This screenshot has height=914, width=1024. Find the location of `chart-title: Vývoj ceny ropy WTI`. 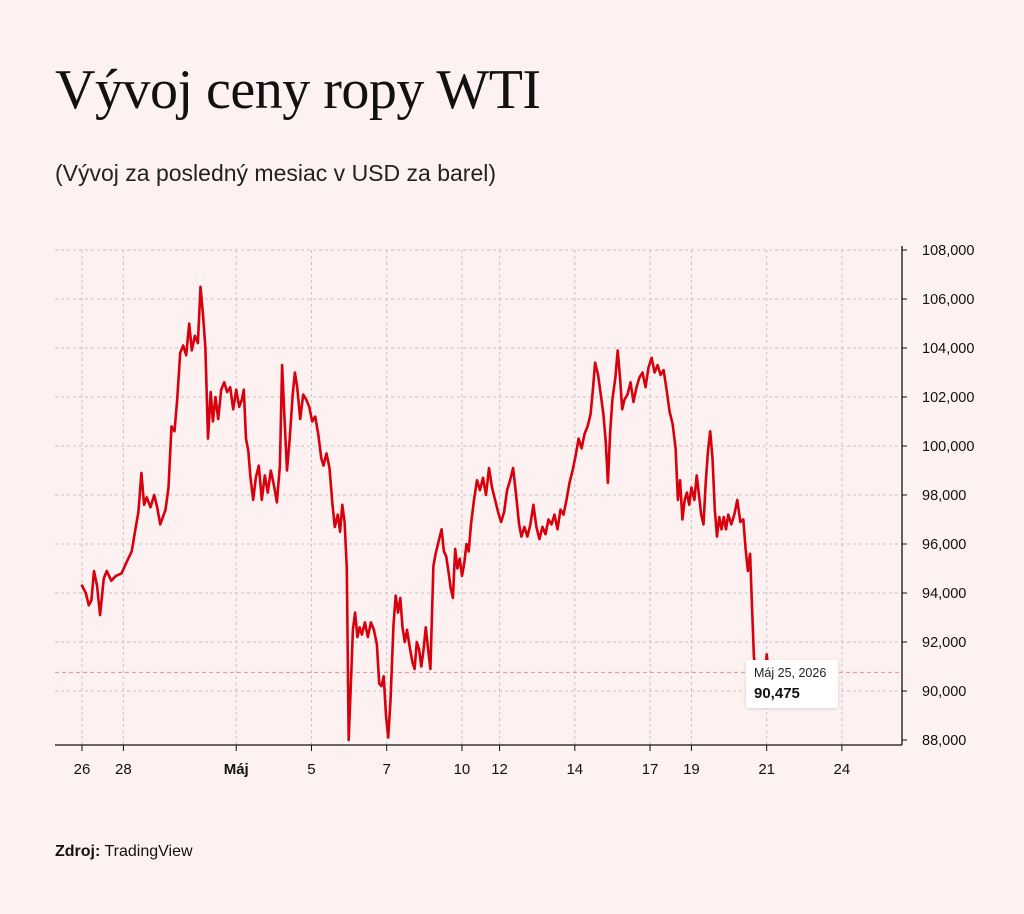

chart-title: Vývoj ceny ropy WTI is located at coordinates (298, 90).